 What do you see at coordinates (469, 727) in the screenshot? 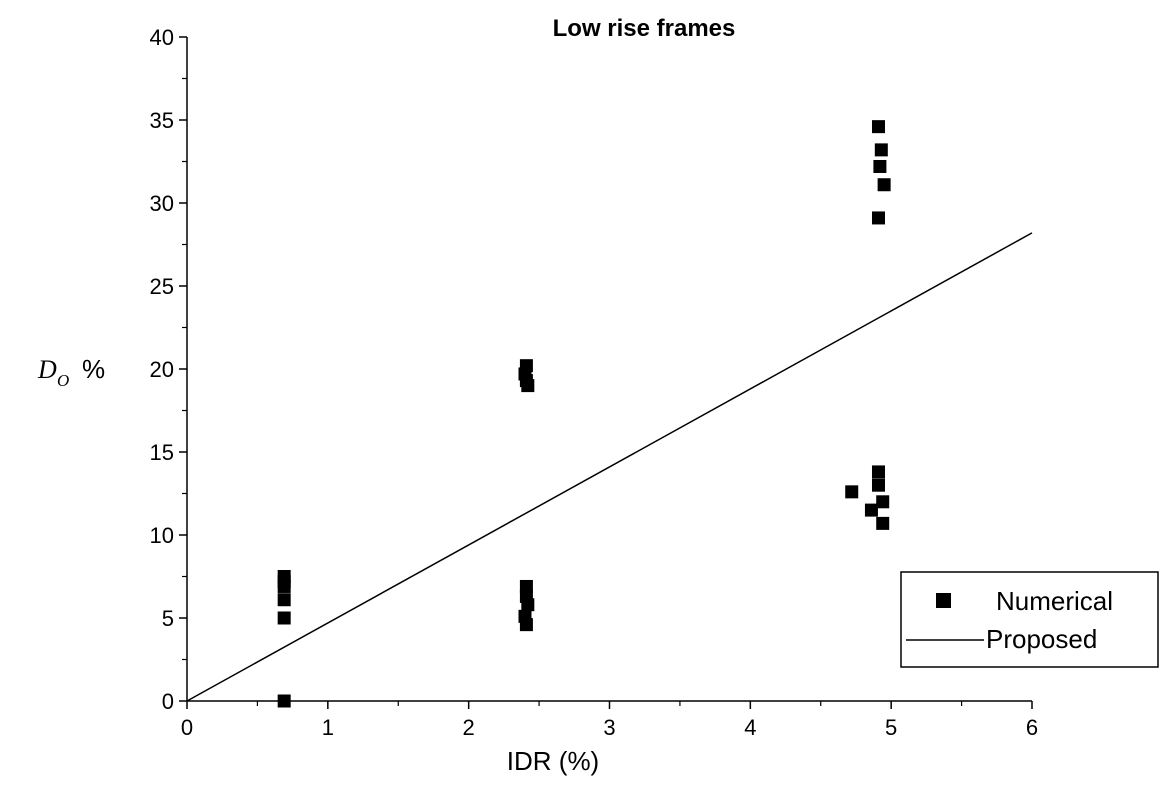
I see `x-tick-label: 2` at bounding box center [469, 727].